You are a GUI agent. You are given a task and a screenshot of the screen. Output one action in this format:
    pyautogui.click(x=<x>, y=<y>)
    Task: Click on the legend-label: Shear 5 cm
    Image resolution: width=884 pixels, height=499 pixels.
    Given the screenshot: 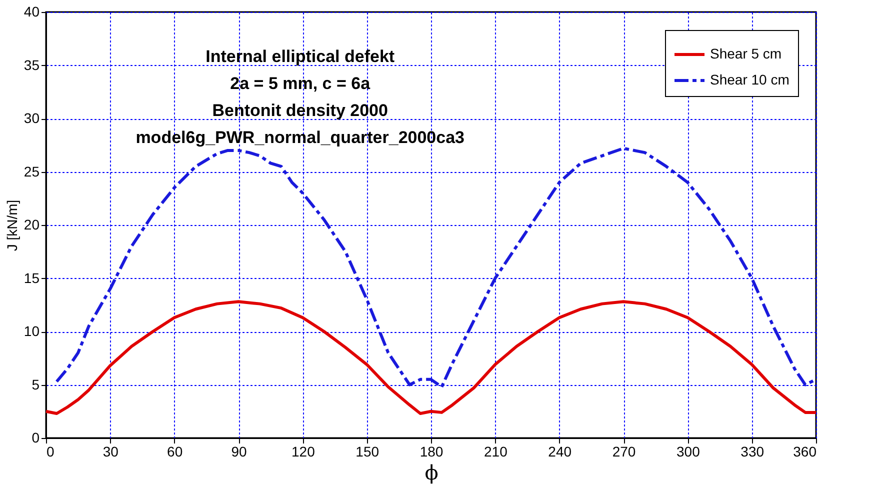 What is the action you would take?
    pyautogui.click(x=746, y=54)
    